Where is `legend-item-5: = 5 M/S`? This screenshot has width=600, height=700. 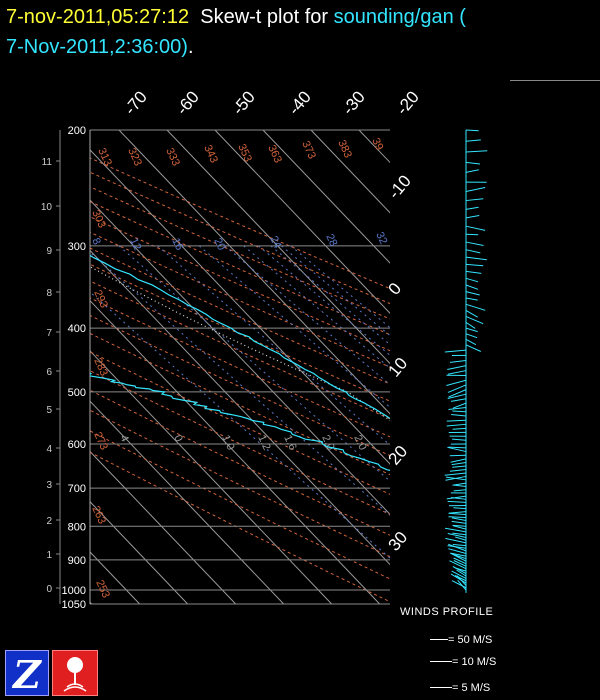 legend-item-5: = 5 M/S is located at coordinates (460, 688).